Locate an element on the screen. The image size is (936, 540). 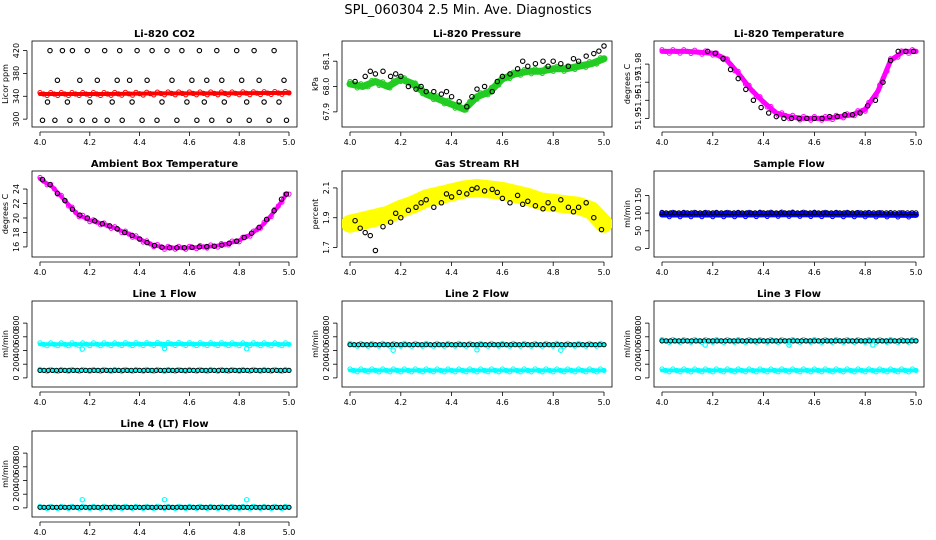
y-axis-label: Licor ppm is located at coordinates (5, 84).